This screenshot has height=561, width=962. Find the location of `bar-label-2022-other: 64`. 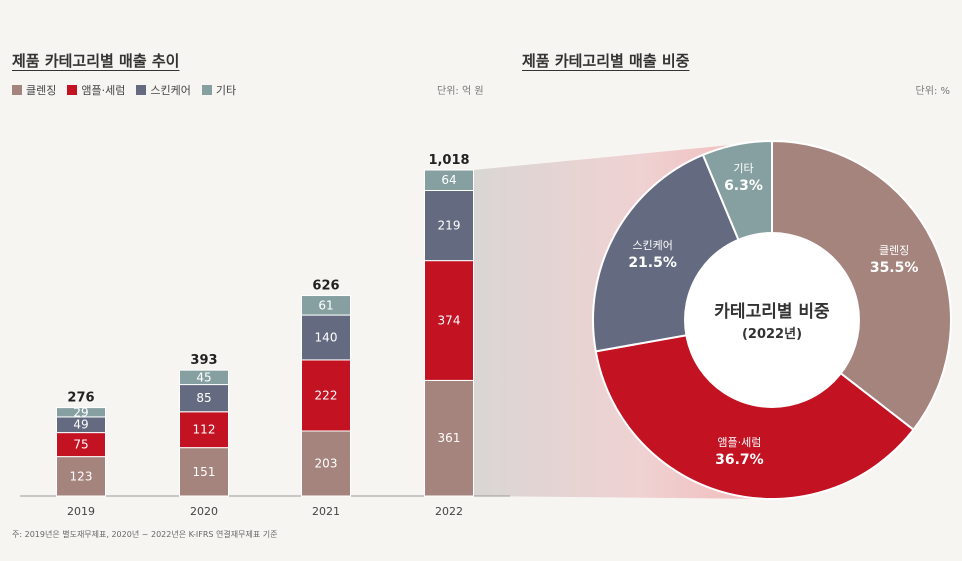

bar-label-2022-other: 64 is located at coordinates (448, 180).